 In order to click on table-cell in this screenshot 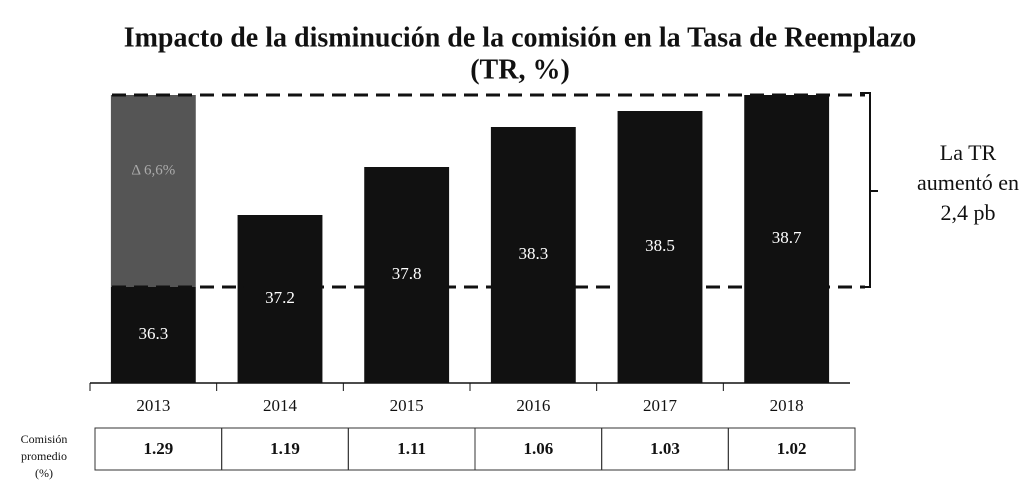, I will do `click(791, 449)`.